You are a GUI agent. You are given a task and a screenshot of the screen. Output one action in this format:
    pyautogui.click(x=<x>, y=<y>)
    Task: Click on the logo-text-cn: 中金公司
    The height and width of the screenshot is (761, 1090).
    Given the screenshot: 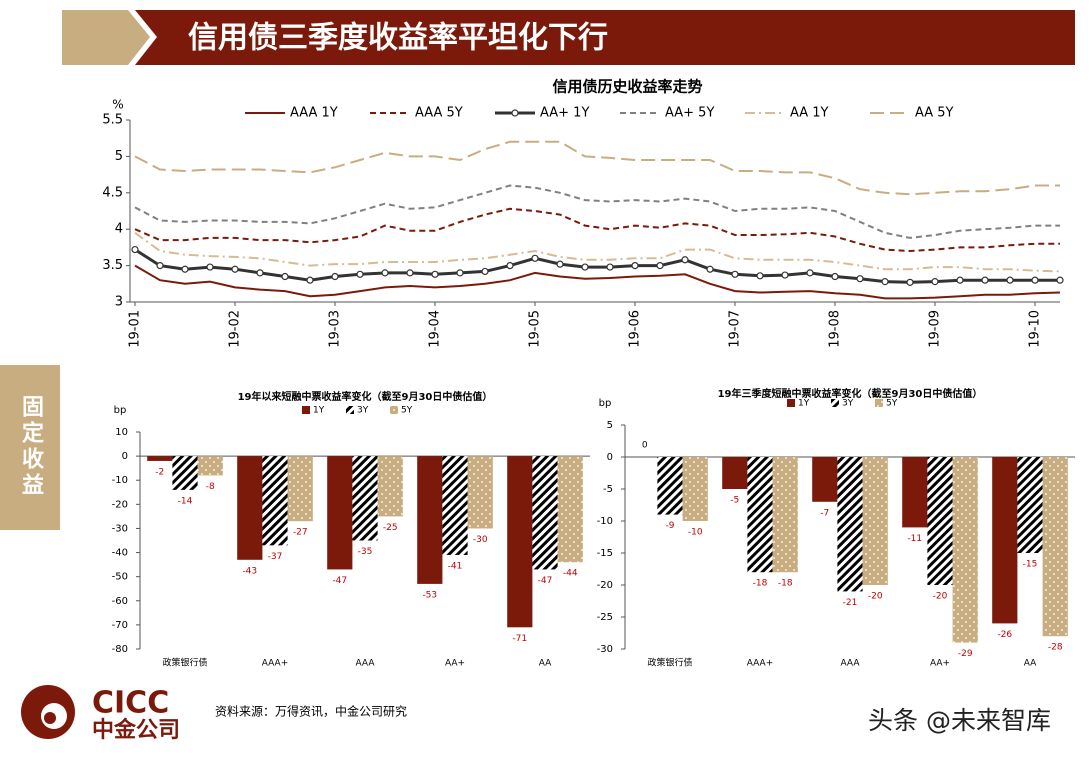 What is the action you would take?
    pyautogui.click(x=136, y=730)
    